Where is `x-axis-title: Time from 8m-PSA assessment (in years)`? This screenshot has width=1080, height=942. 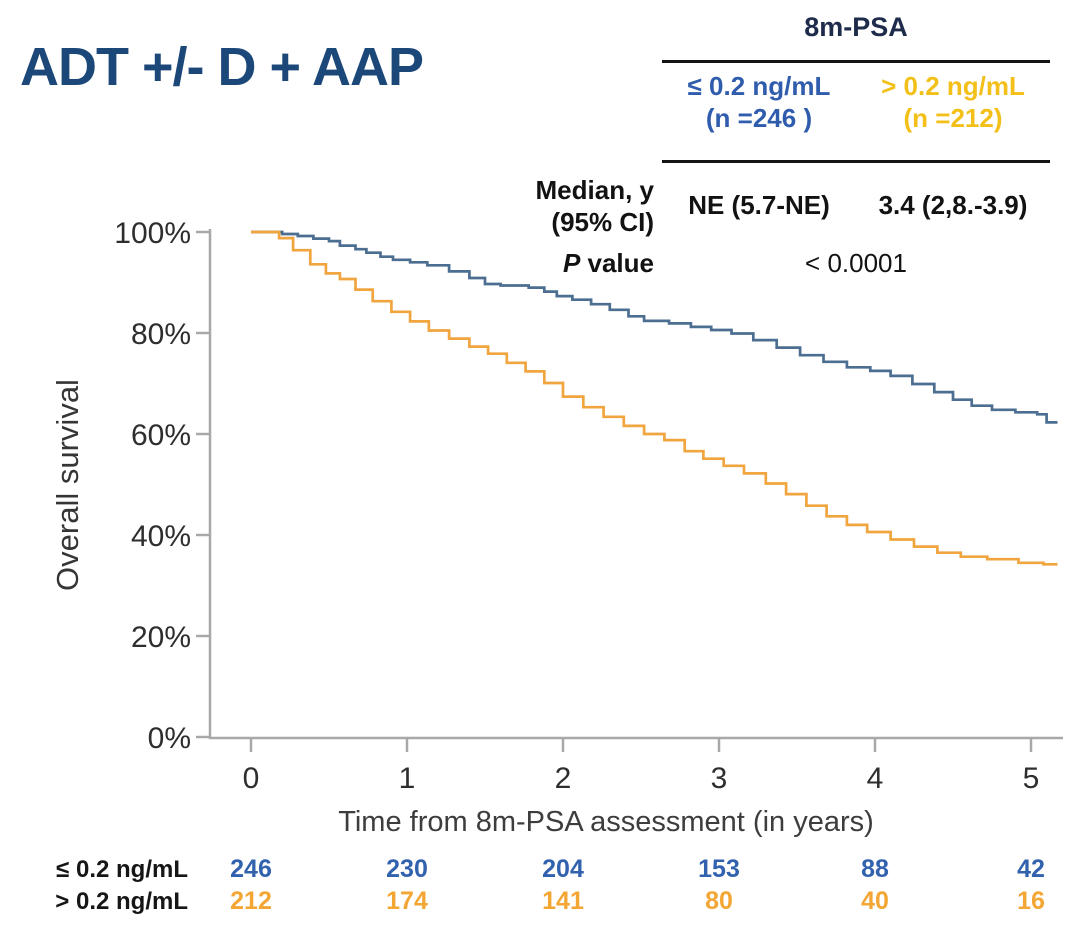 x-axis-title: Time from 8m-PSA assessment (in years) is located at coordinates (606, 822).